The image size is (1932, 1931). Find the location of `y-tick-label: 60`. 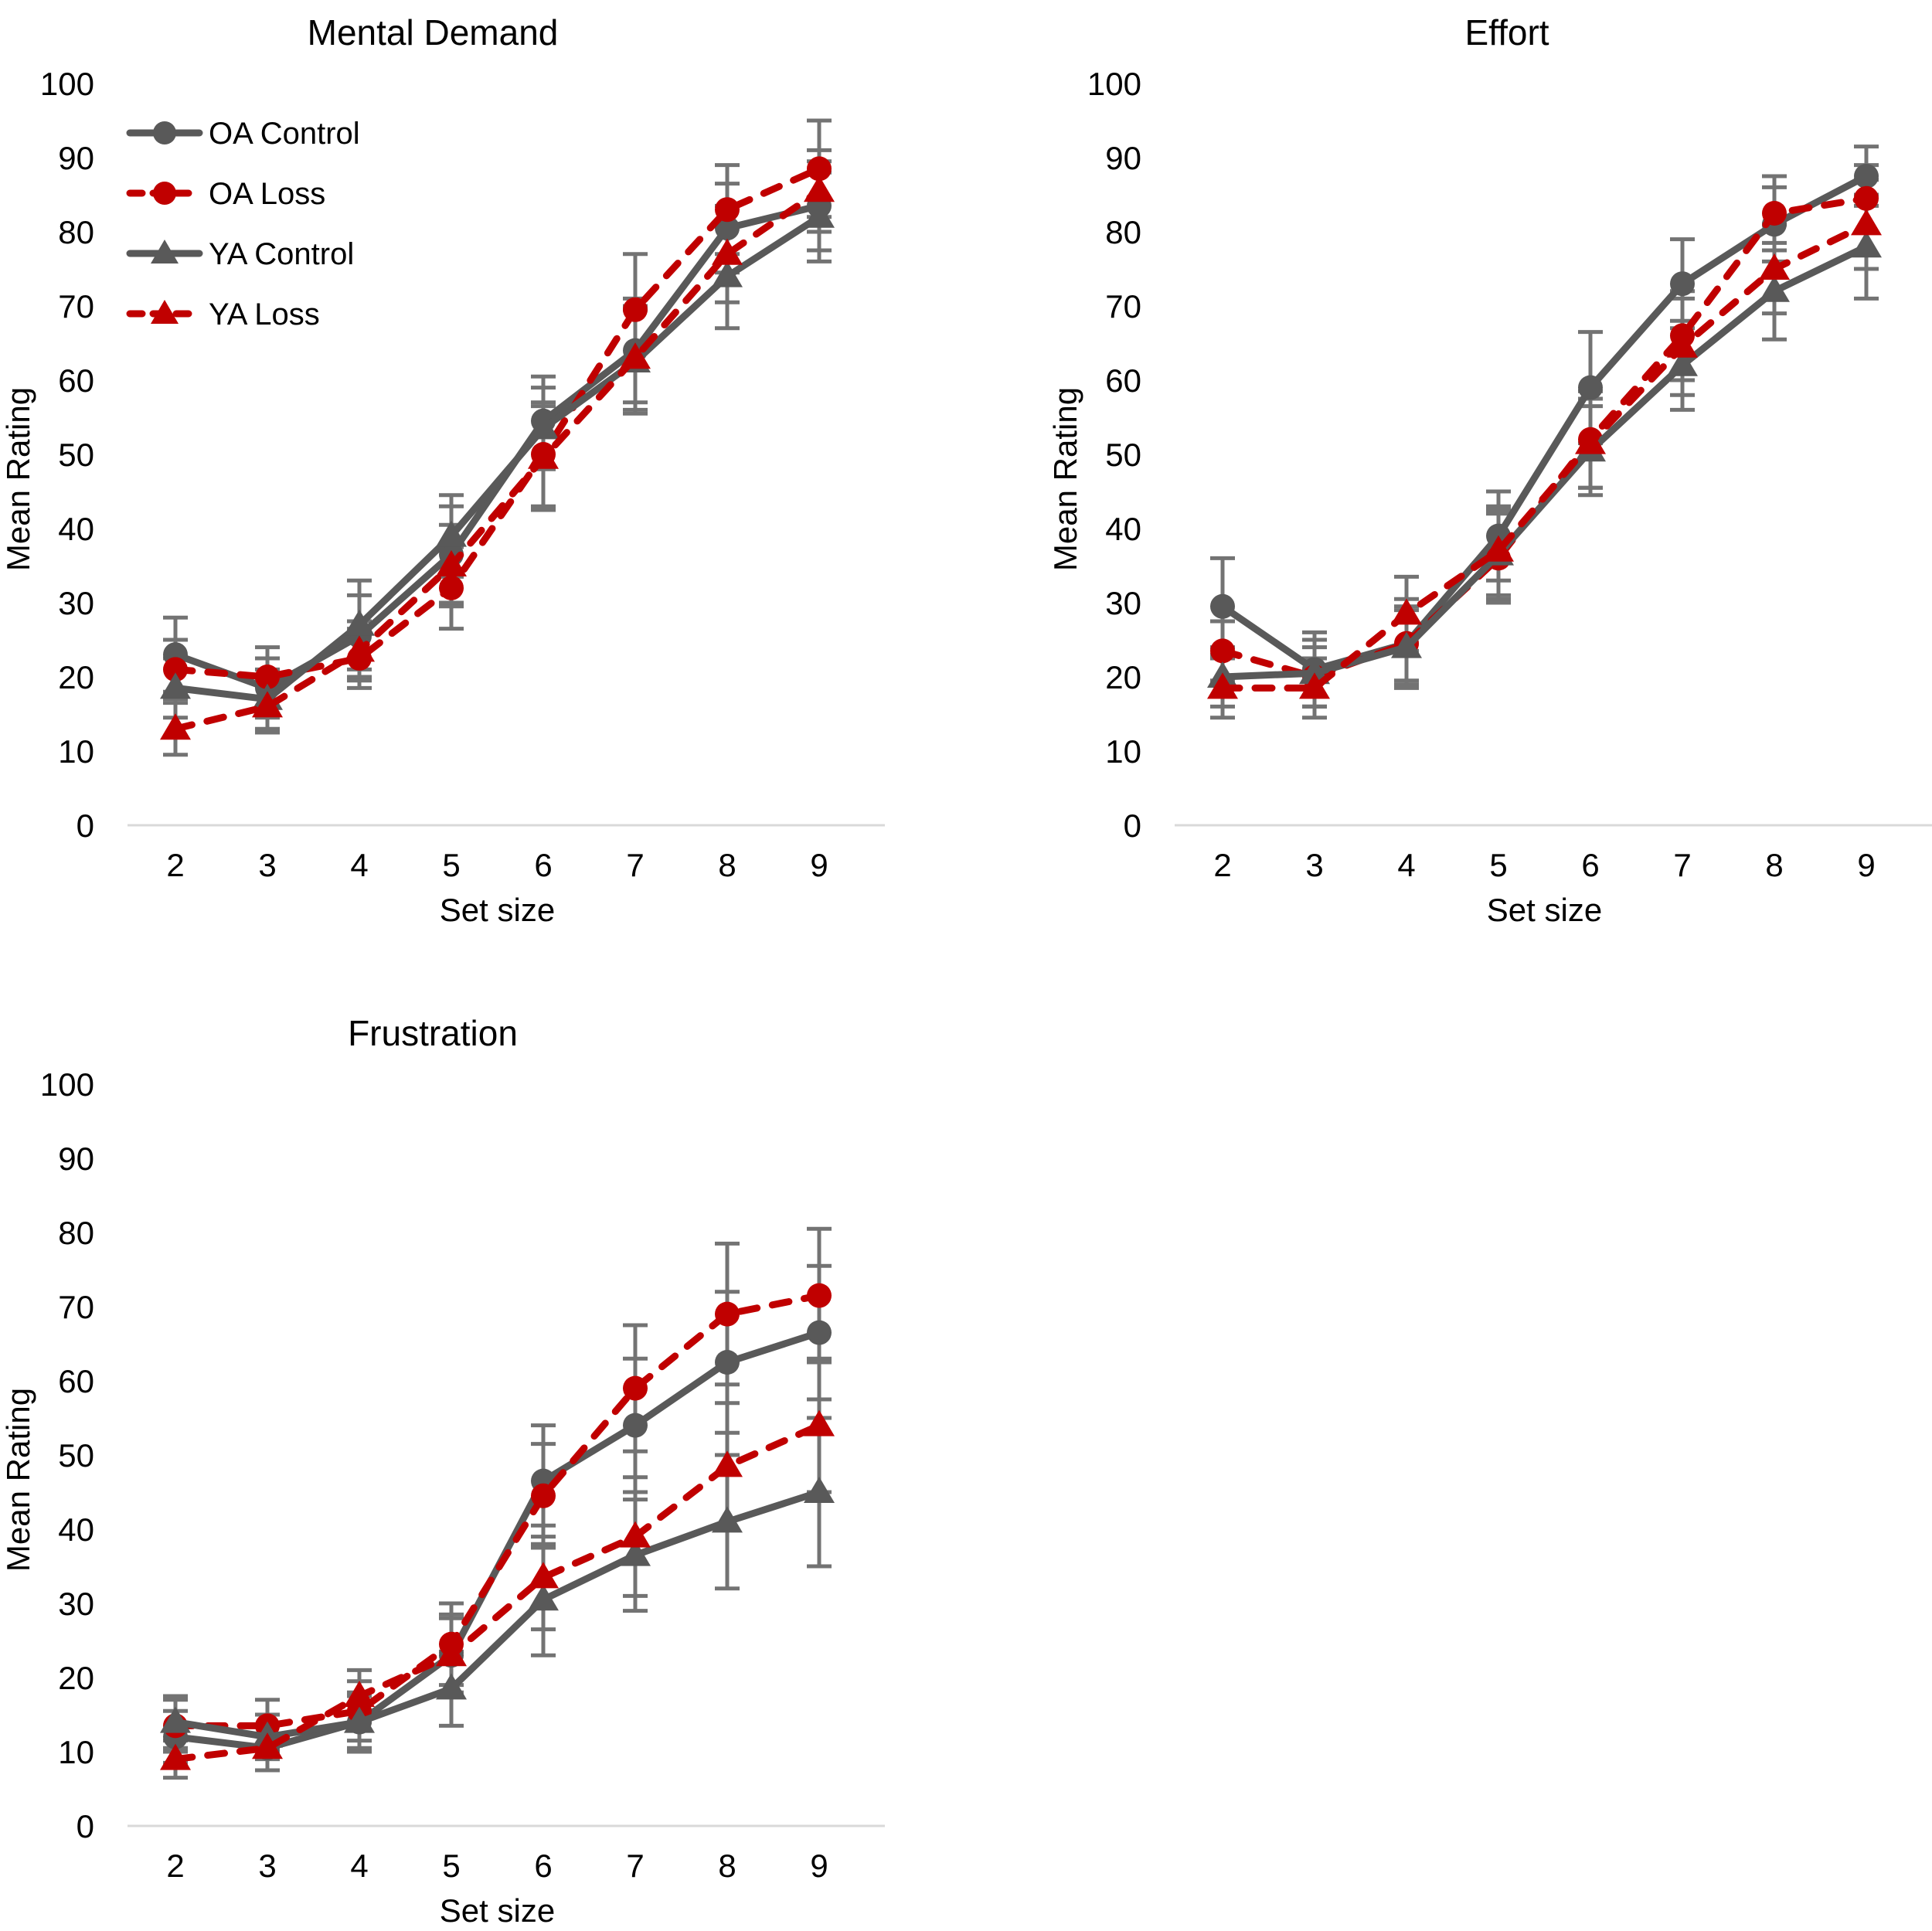

y-tick-label: 60 is located at coordinates (76, 1381).